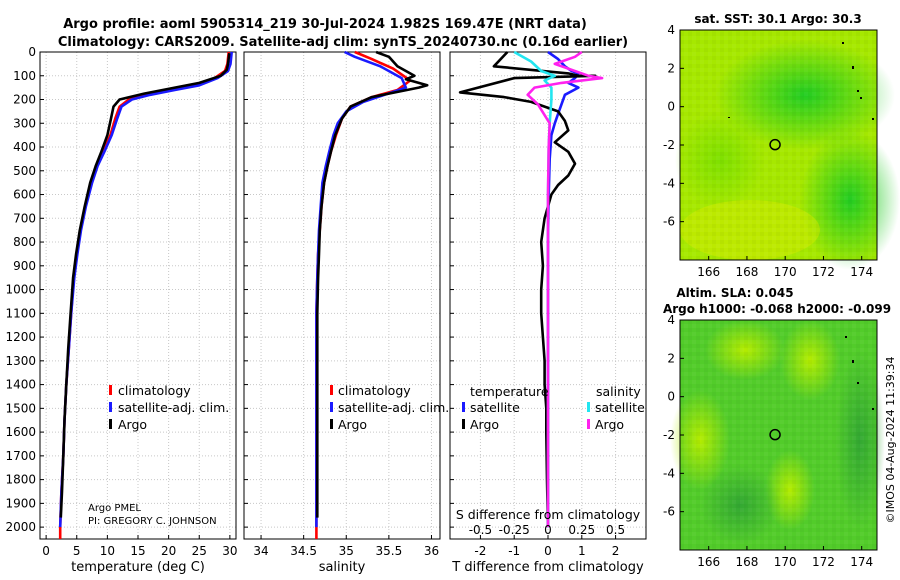 This screenshot has width=900, height=580. I want to click on series-line-temperature-argo, so click(527, 289).